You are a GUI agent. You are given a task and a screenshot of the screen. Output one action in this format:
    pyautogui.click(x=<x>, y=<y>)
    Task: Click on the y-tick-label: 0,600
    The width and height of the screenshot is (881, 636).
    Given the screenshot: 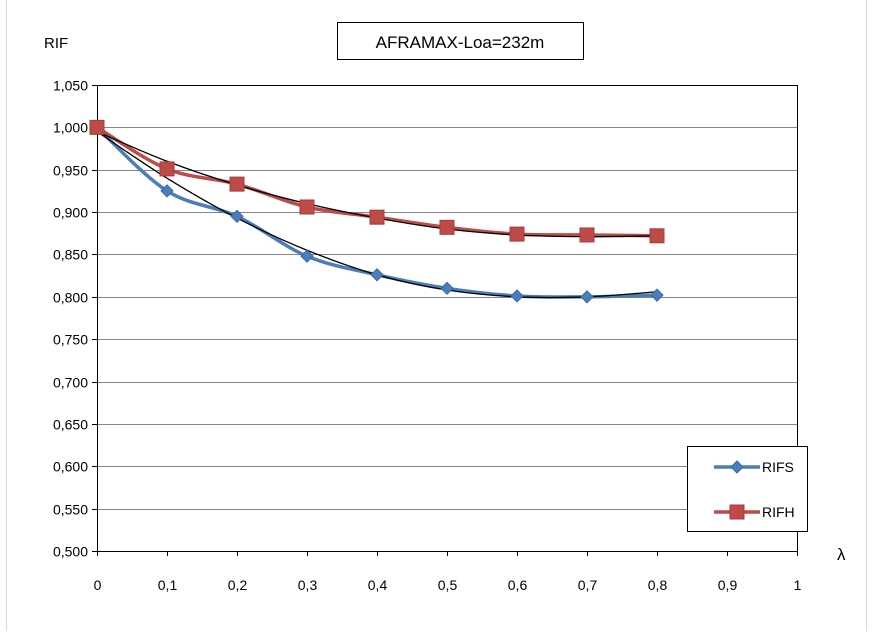 What is the action you would take?
    pyautogui.click(x=70, y=467)
    